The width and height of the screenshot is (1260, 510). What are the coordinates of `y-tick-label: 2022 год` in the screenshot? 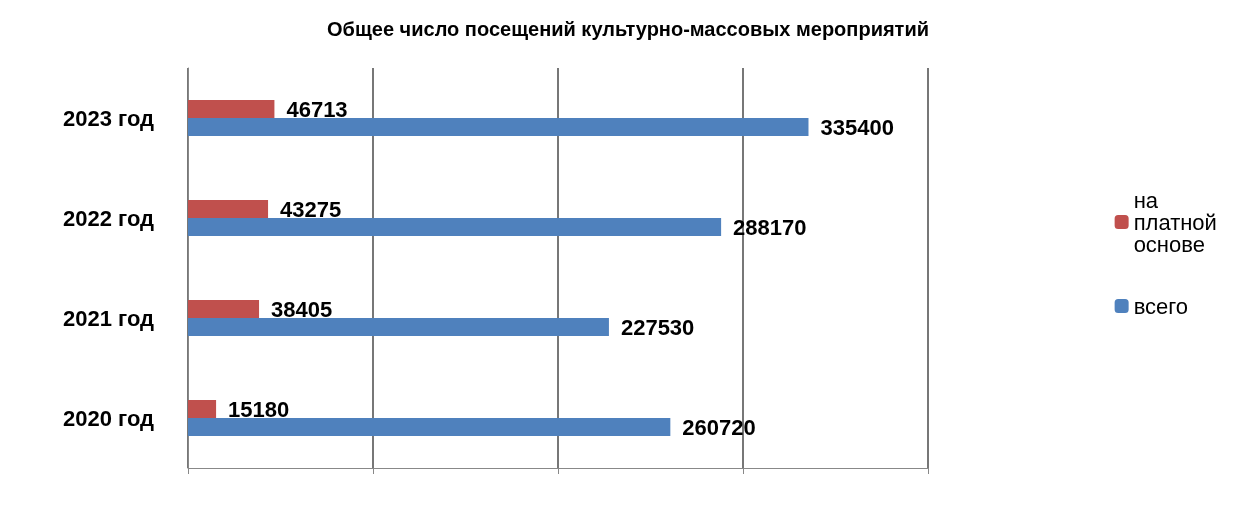 It's located at (108, 218).